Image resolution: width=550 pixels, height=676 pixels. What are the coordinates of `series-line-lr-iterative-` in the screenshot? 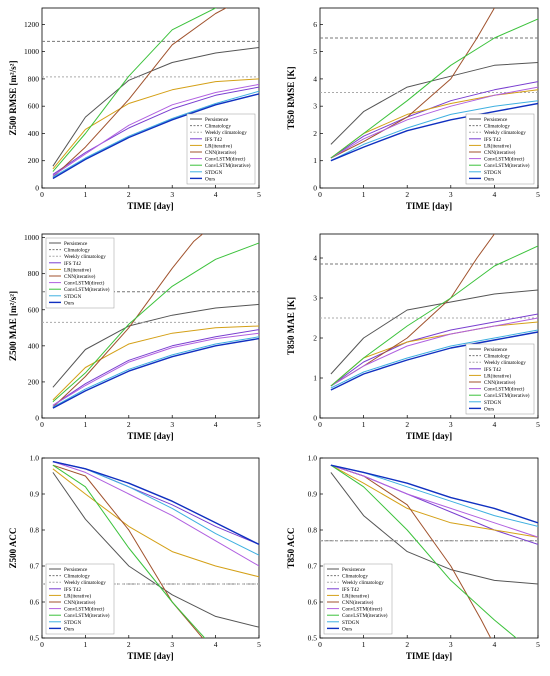 It's located at (155, 363).